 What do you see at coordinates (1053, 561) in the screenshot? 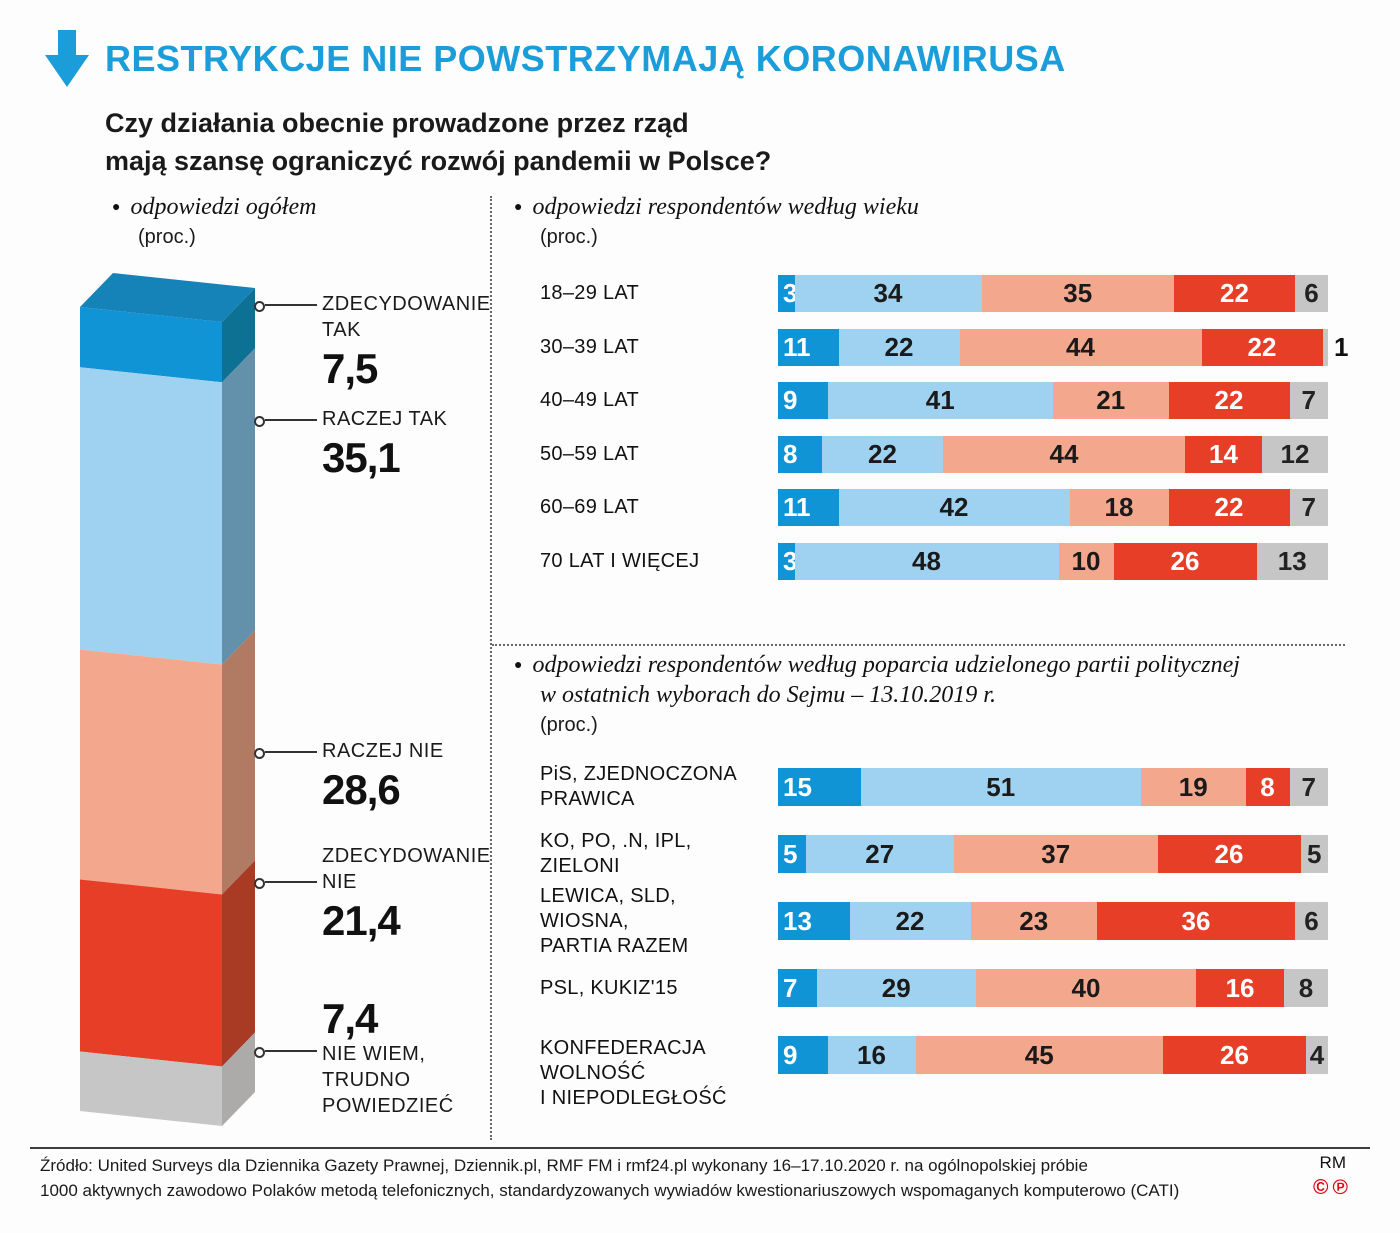
I see `stacked-bar: 3 48 10 26 13` at bounding box center [1053, 561].